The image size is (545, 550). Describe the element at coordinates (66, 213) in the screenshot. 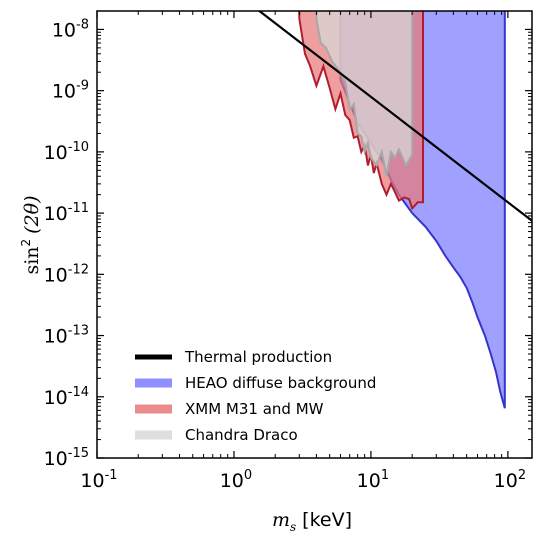

I see `y-tick-label: 10⁻¹¹` at that location.